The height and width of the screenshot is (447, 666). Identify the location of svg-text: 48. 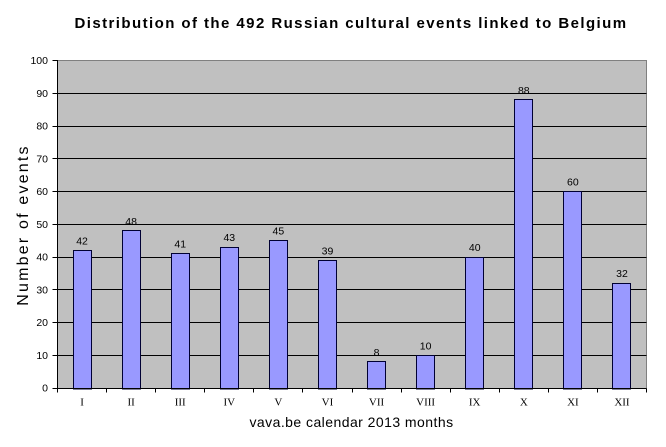
(131, 222).